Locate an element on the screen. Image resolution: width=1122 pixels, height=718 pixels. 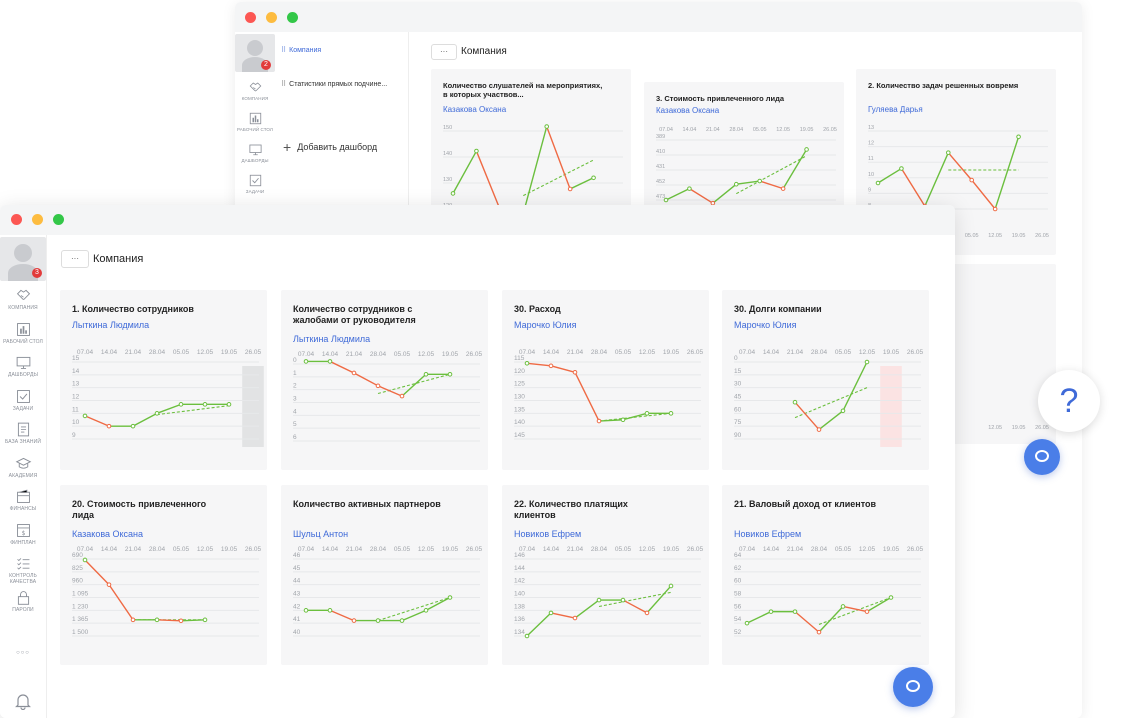
lock-icon is located at coordinates (23, 597).